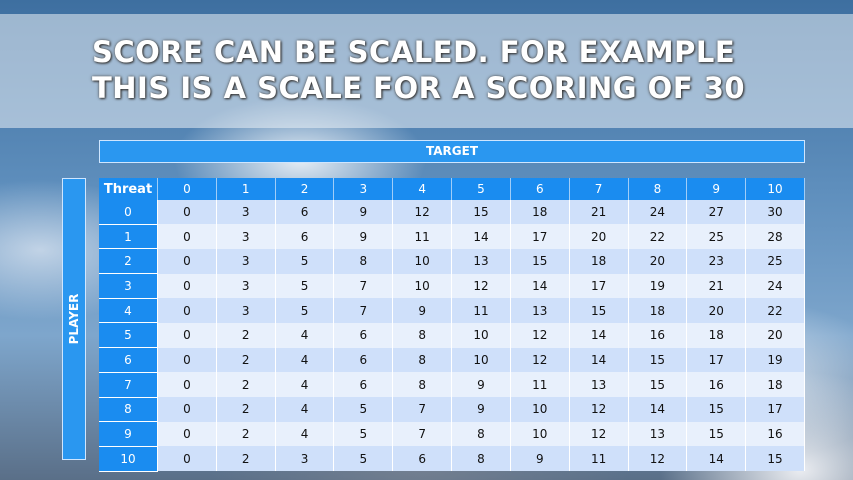 This screenshot has width=853, height=480. I want to click on player-header: PLAYER, so click(74, 319).